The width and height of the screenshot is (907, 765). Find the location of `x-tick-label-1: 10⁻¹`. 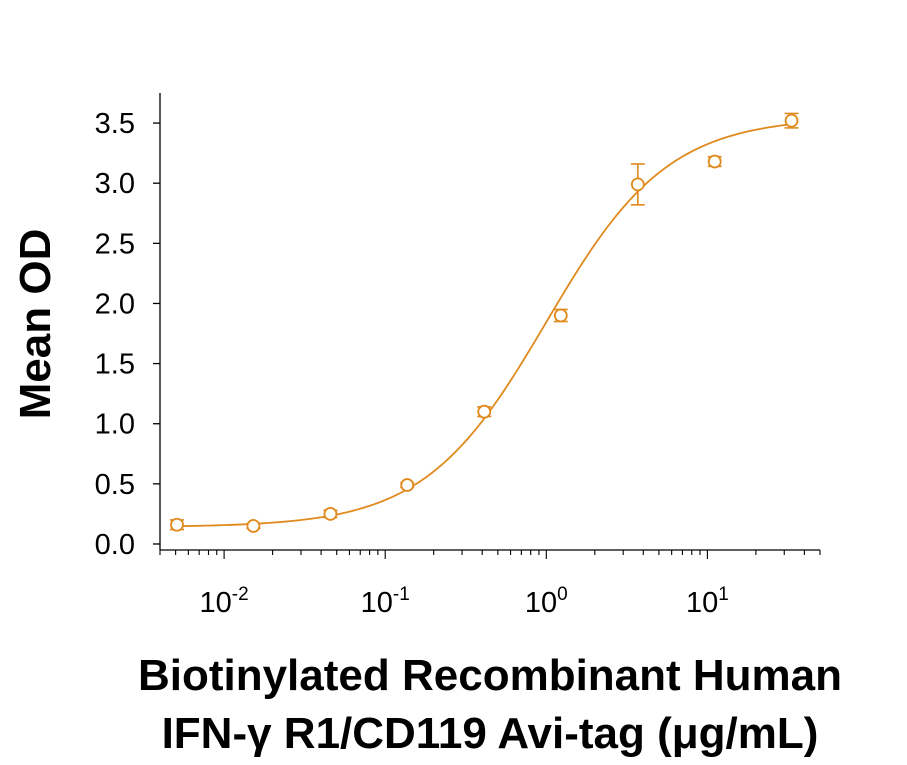

x-tick-label-1: 10⁻¹ is located at coordinates (385, 601).